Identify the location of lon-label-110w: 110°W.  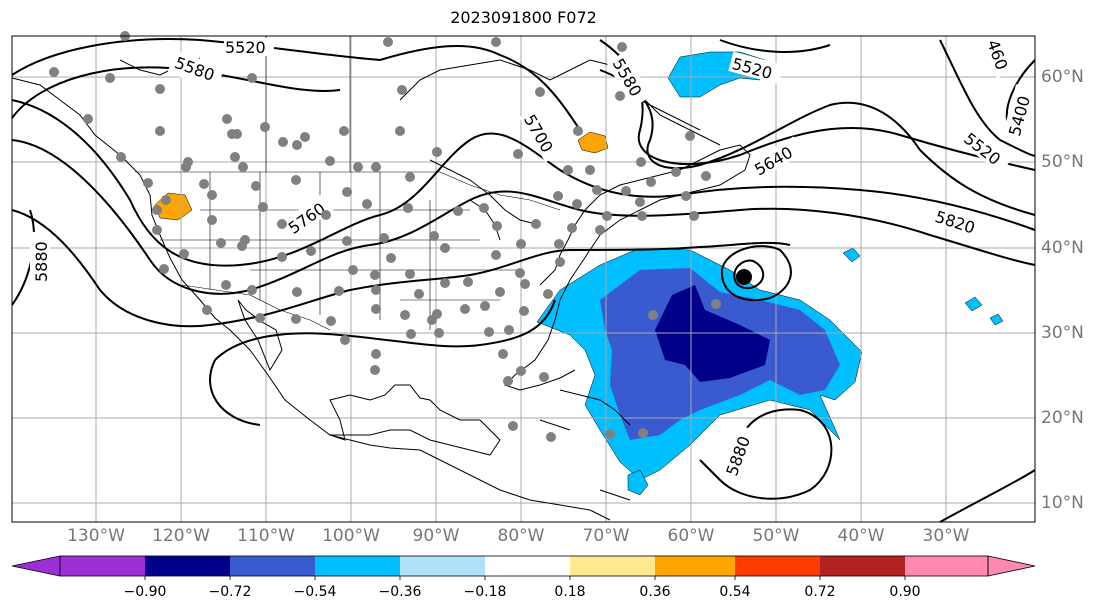
(266, 536).